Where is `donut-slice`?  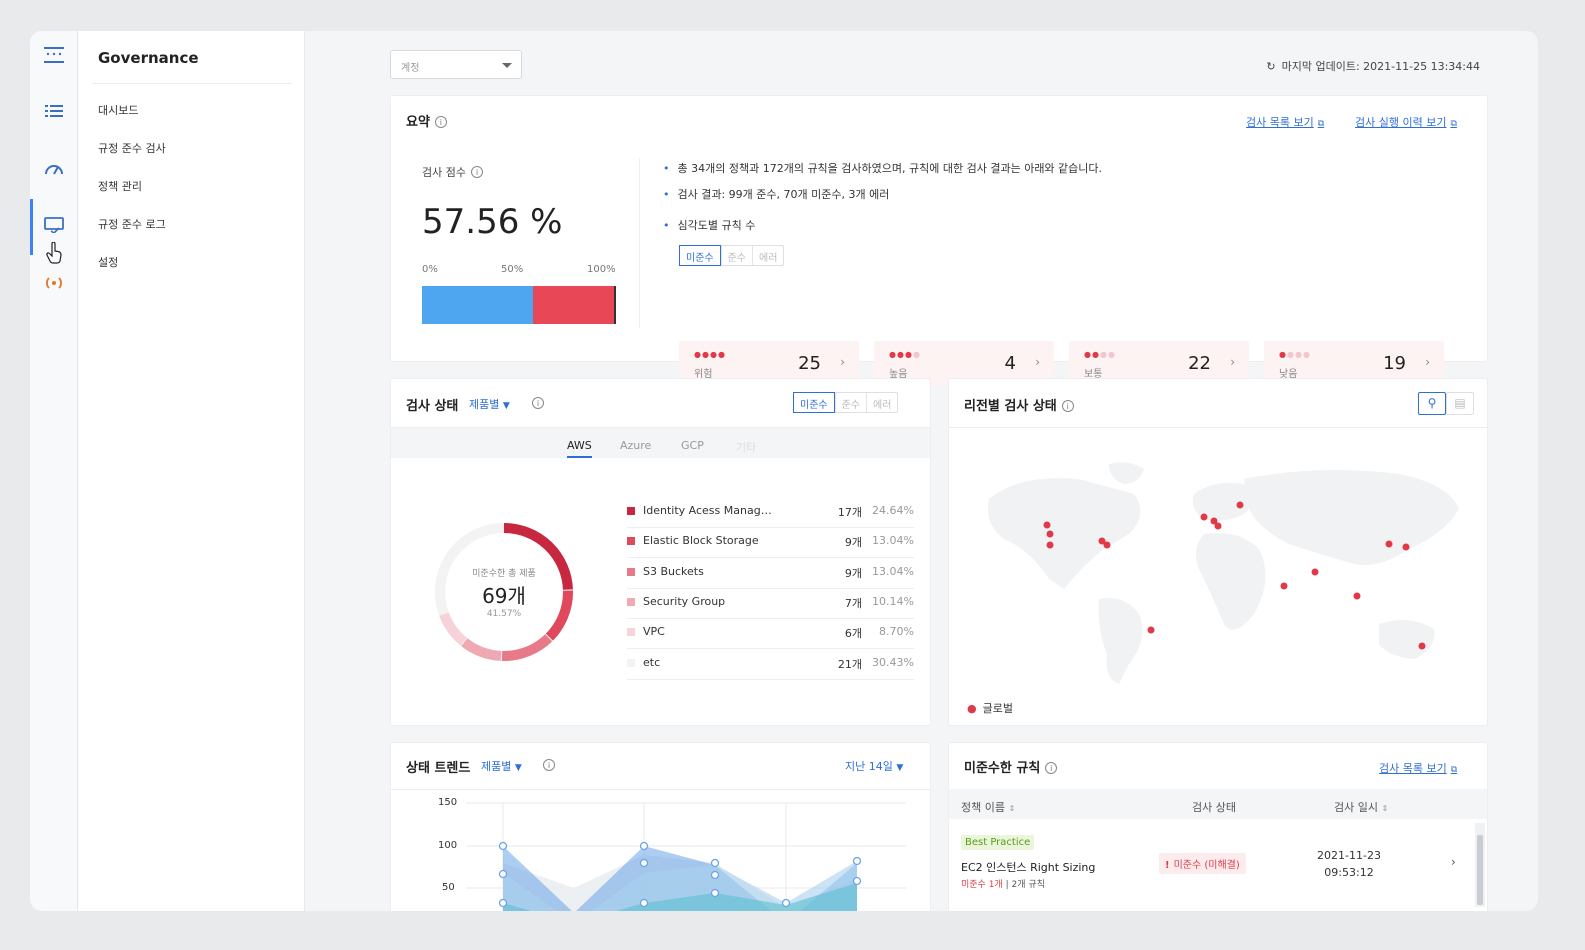
donut-slice is located at coordinates (504, 592).